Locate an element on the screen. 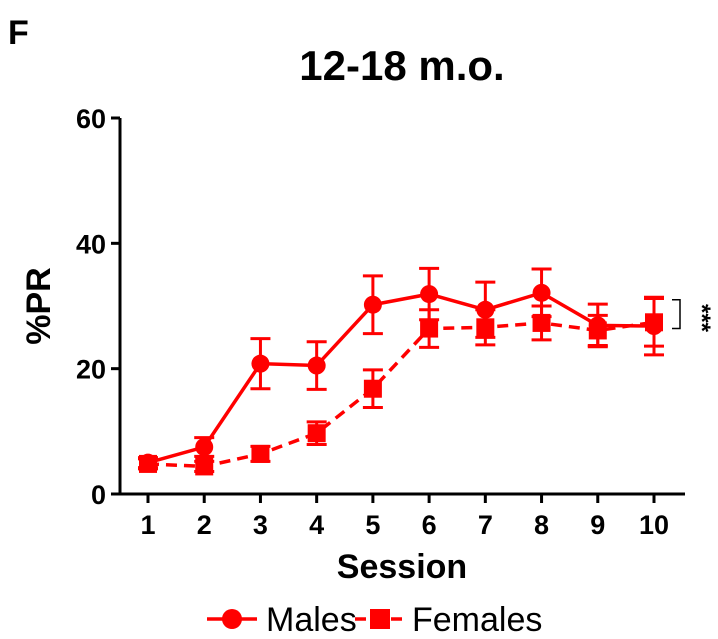  x-tick-label: 4 is located at coordinates (316, 525).